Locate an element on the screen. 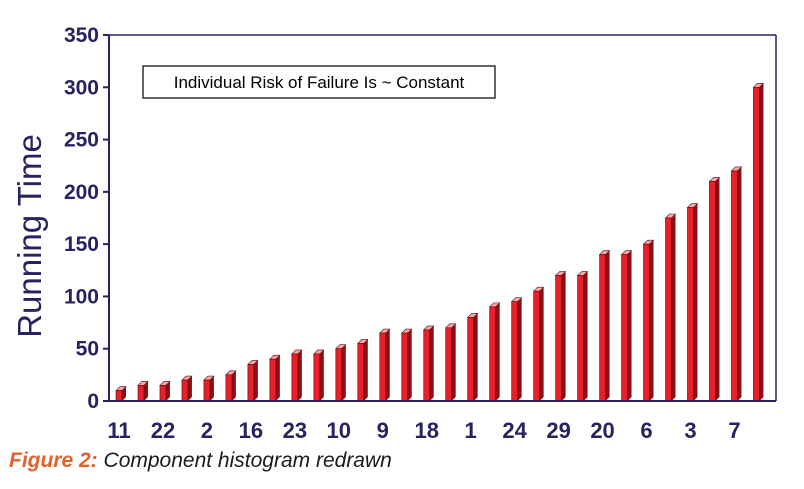 This screenshot has width=804, height=489. annotation-frame is located at coordinates (319, 82).